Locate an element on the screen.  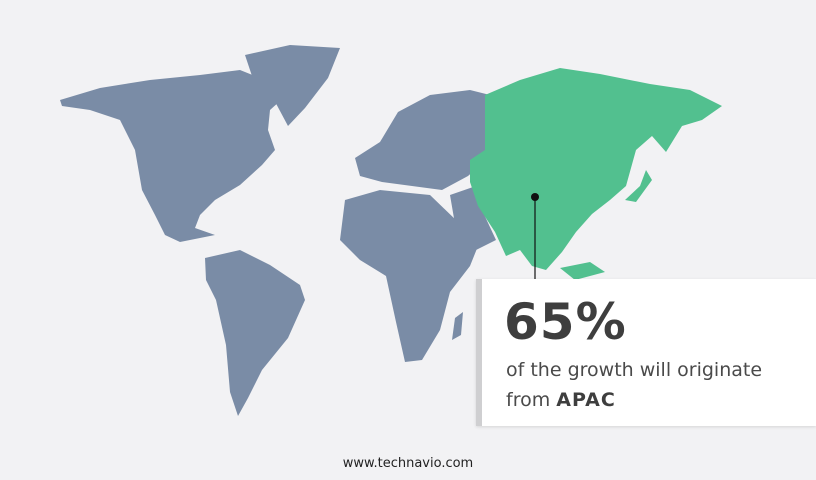
madagascar is located at coordinates (457, 326).